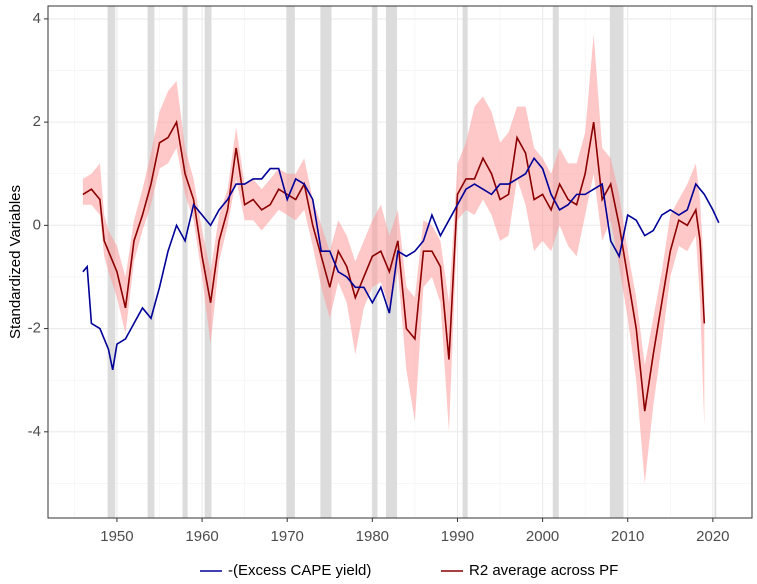  Describe the element at coordinates (15, 262) in the screenshot. I see `y-axis-label: Standardized Variables` at that location.